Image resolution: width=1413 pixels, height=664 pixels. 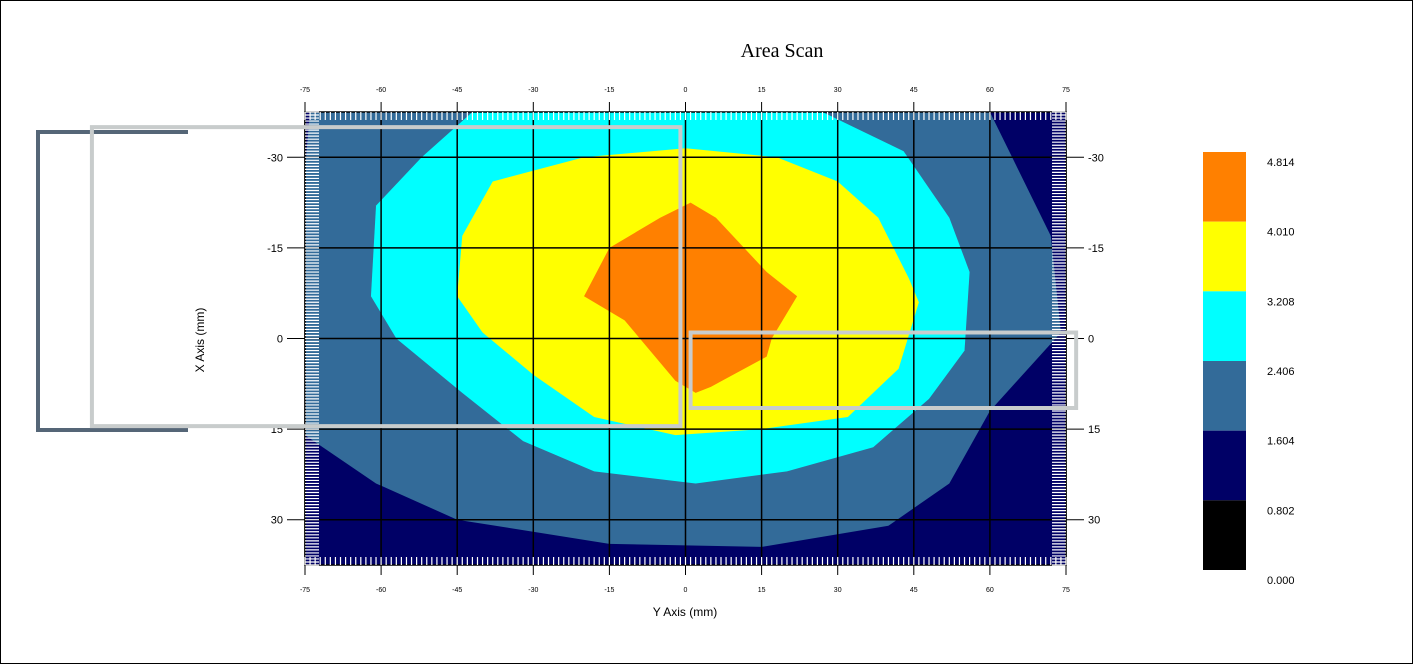 What do you see at coordinates (305, 90) in the screenshot?
I see `x-tick-label-top-0: -75` at bounding box center [305, 90].